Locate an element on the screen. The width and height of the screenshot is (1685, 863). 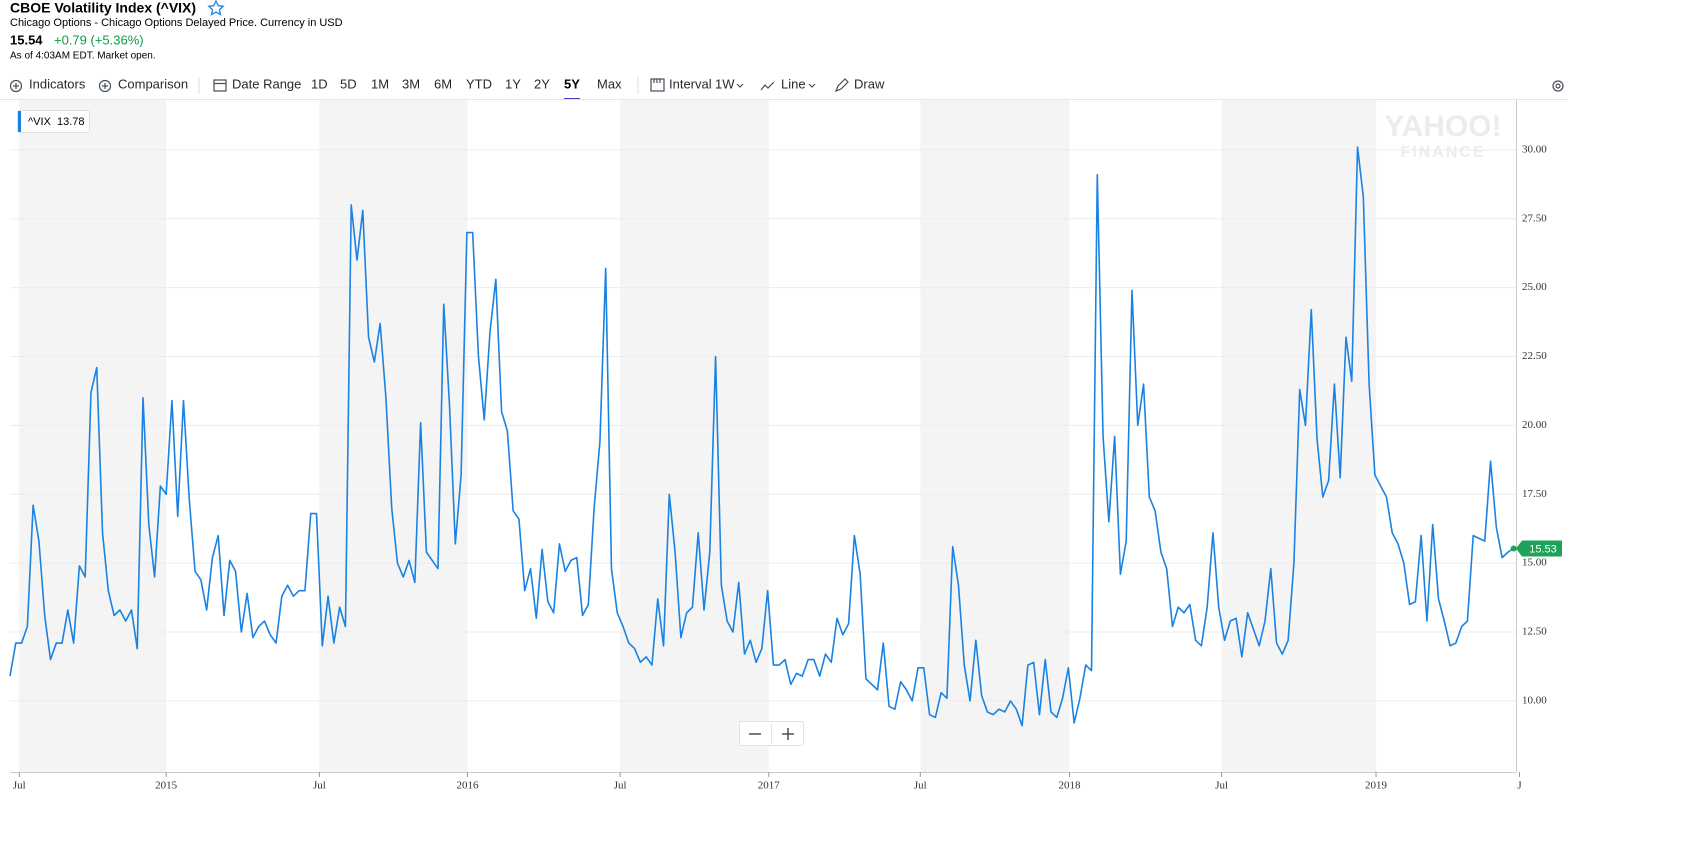
last-price-label: 15.53 is located at coordinates (1543, 549).